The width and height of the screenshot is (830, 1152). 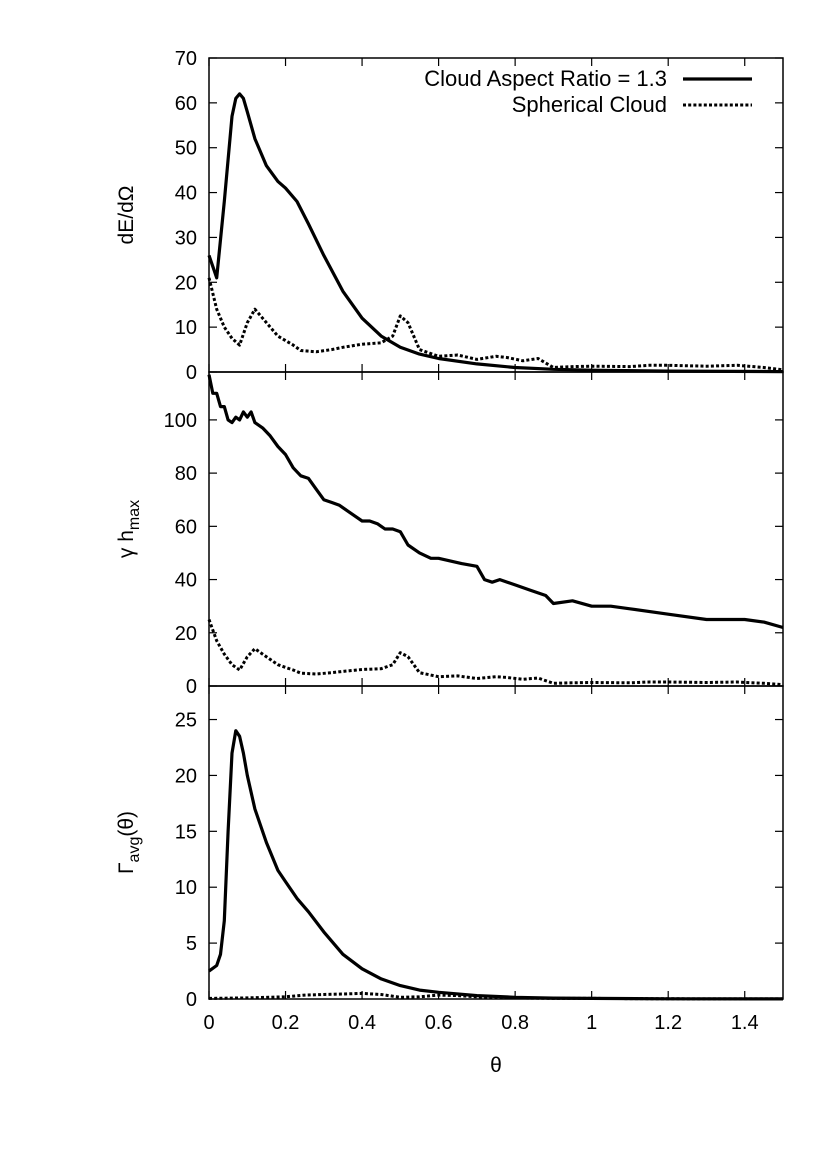 I want to click on y-tick-label: 30, so click(x=186, y=238).